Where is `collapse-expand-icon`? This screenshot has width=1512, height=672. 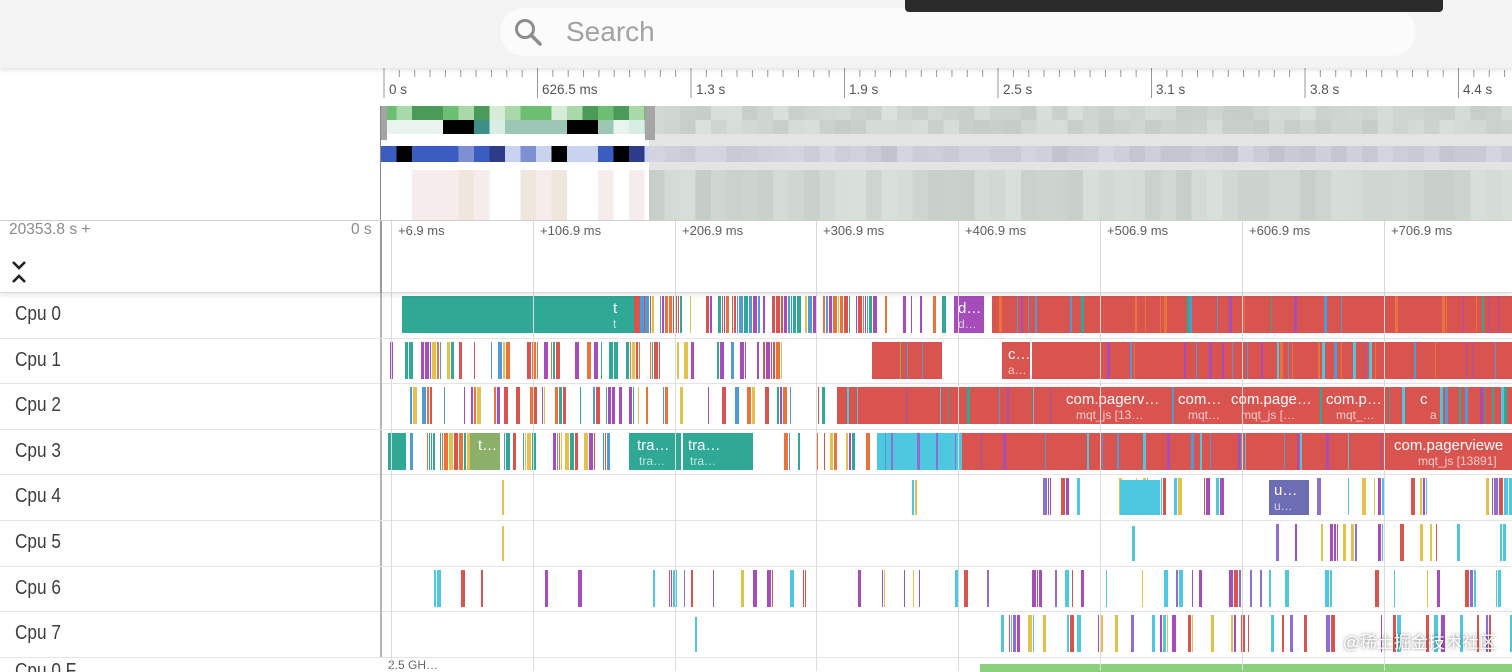 collapse-expand-icon is located at coordinates (19, 272).